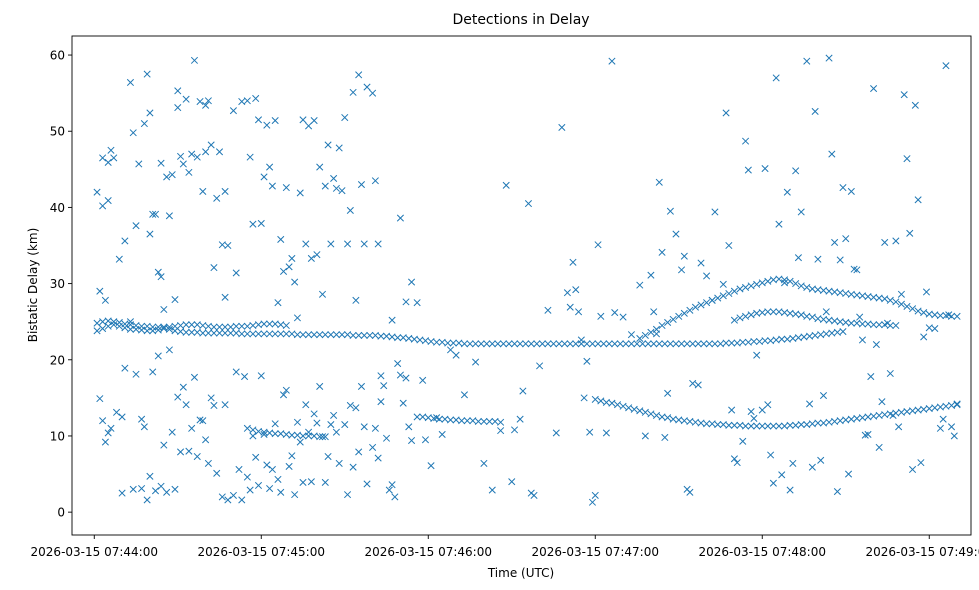 Image resolution: width=979 pixels, height=590 pixels. What do you see at coordinates (261, 552) in the screenshot?
I see `x-tick-label: 2026-03-15 07:45:00` at bounding box center [261, 552].